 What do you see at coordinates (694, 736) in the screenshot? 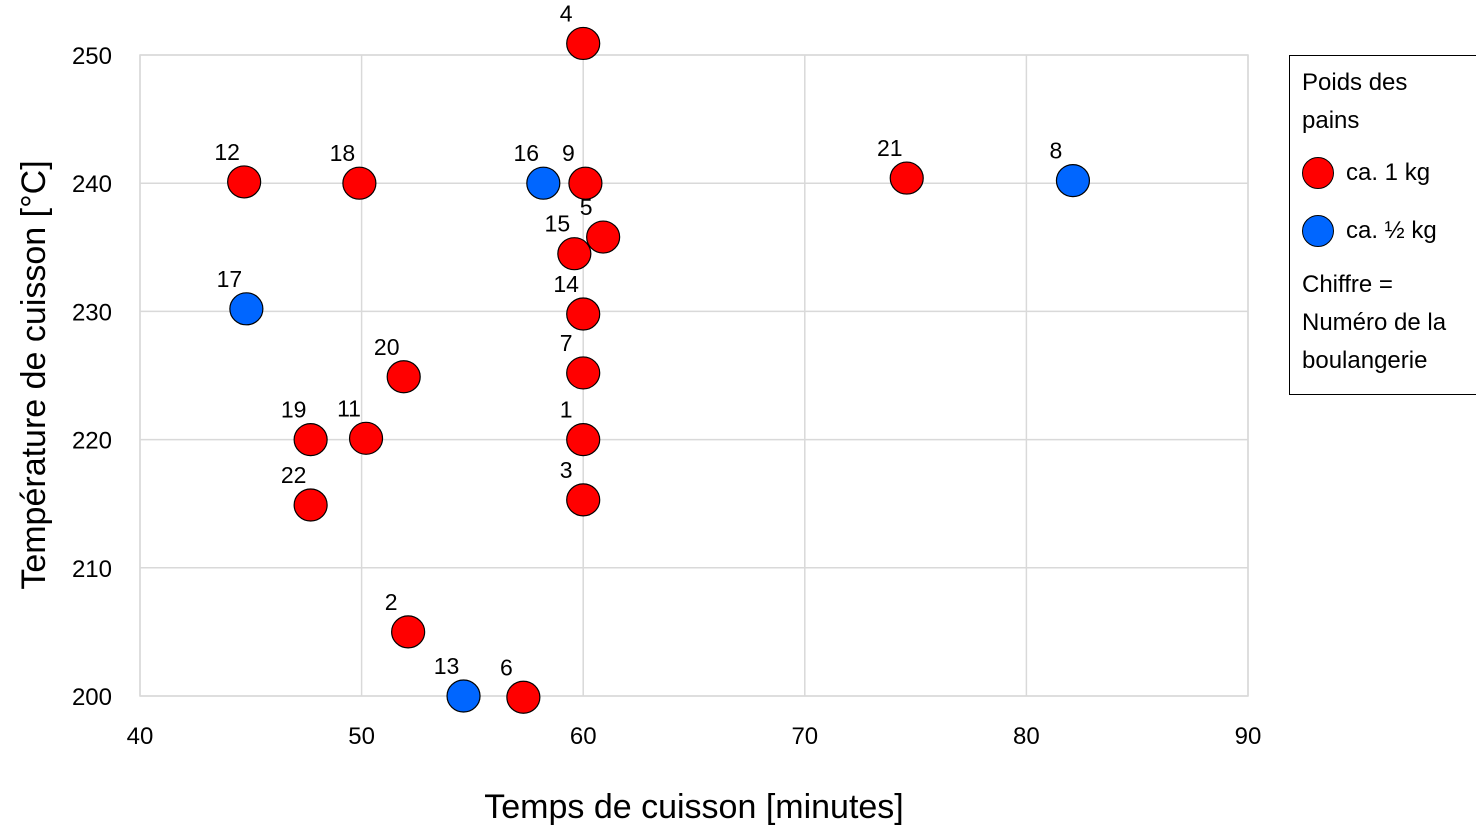
I see `x-axis-tick-labels: 40 50 60 70 80 90` at bounding box center [694, 736].